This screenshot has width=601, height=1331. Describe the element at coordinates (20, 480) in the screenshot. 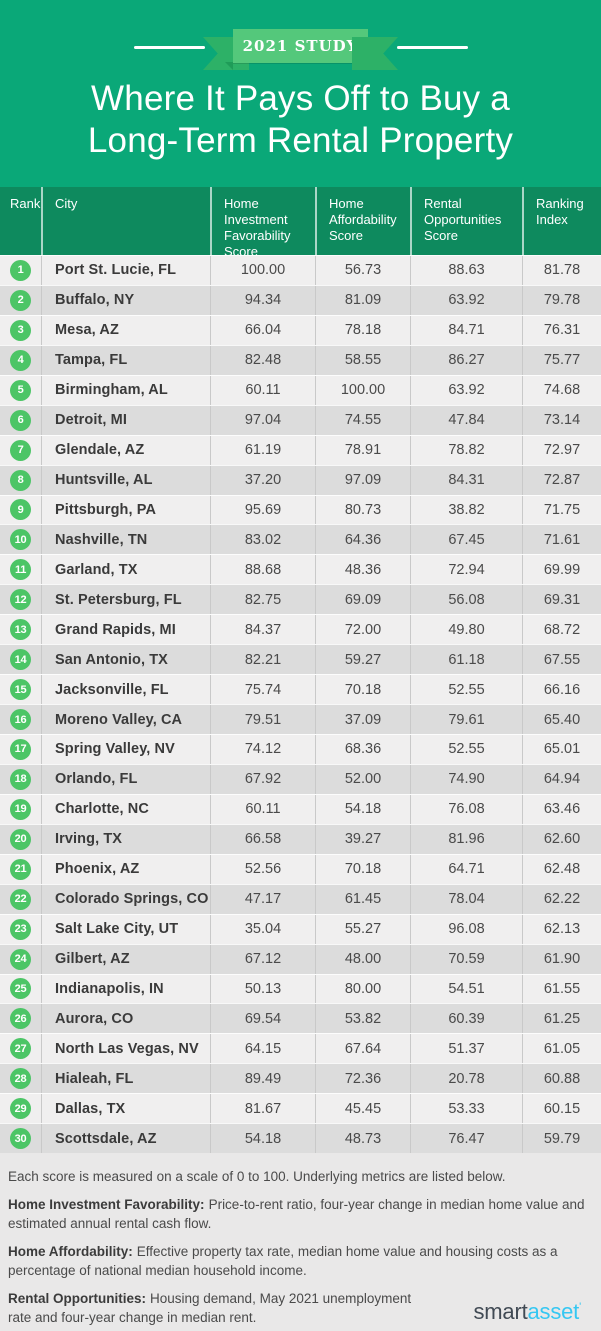

I see `rank-badge: 8` at that location.